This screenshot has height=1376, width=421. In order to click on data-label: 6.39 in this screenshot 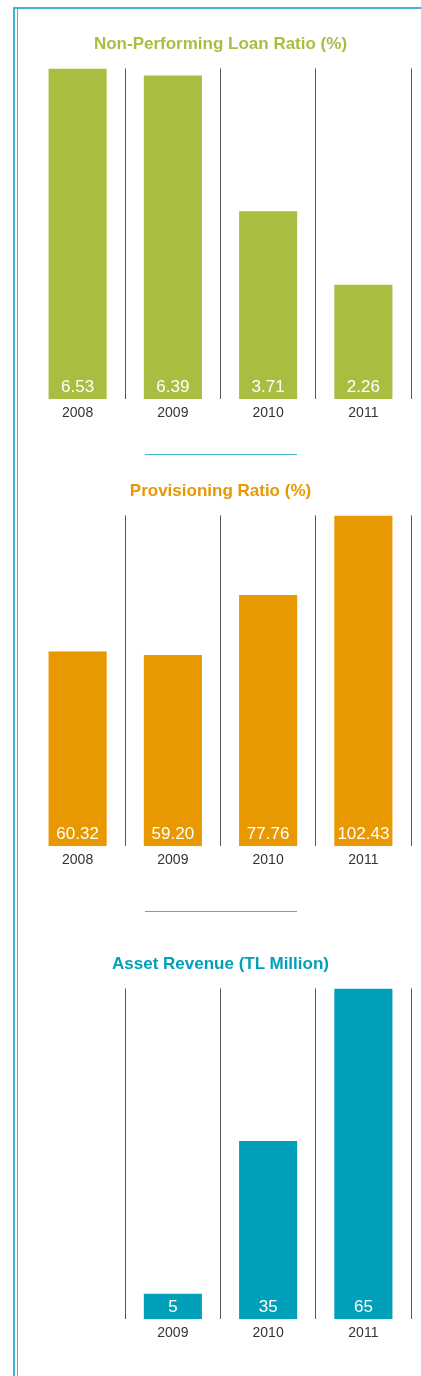, I will do `click(173, 387)`.